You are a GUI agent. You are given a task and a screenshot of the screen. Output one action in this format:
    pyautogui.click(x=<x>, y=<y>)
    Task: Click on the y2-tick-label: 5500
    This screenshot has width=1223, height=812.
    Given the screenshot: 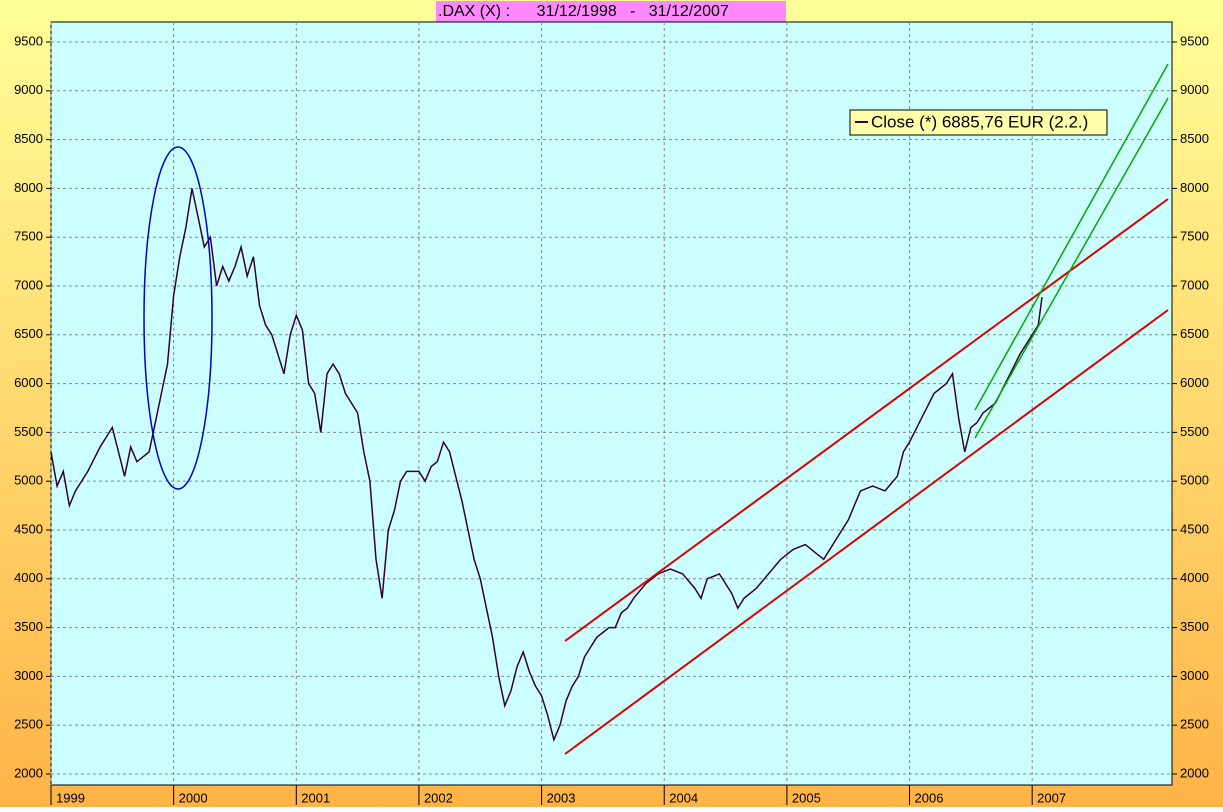 What is the action you would take?
    pyautogui.click(x=1194, y=431)
    